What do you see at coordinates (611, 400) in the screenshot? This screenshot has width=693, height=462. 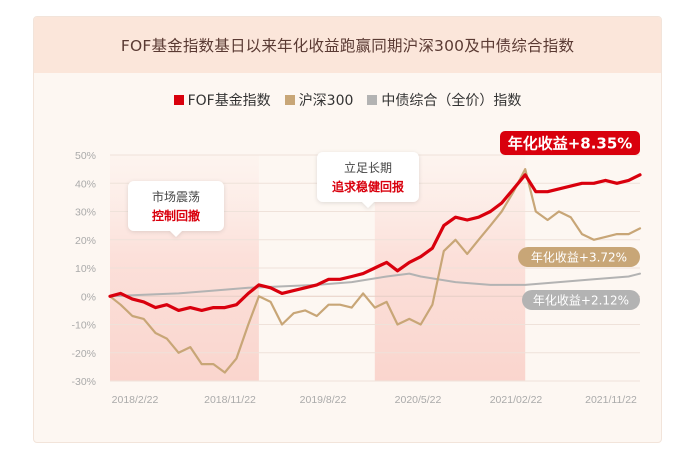 I see `x-tick-label: 2021/11/22` at bounding box center [611, 400].